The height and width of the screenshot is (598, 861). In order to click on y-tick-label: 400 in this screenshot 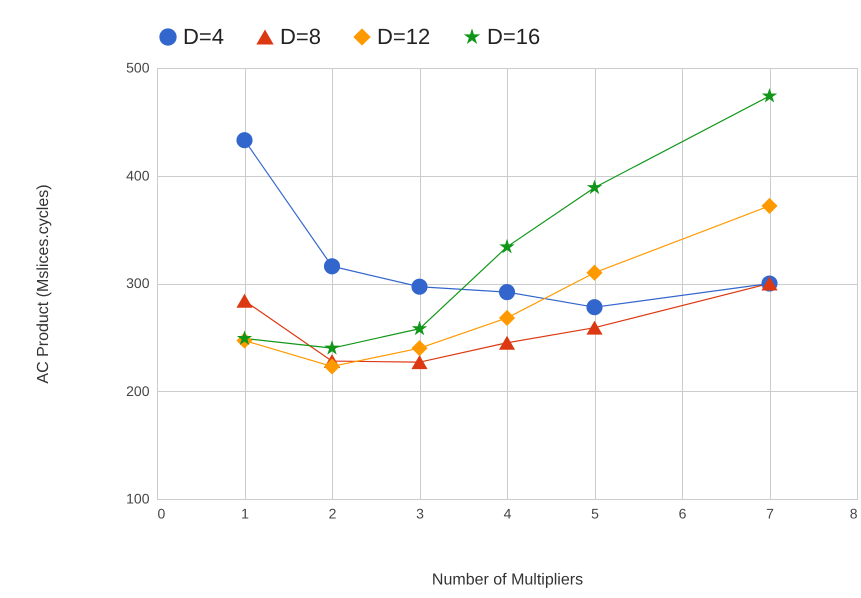, I will do `click(138, 175)`.